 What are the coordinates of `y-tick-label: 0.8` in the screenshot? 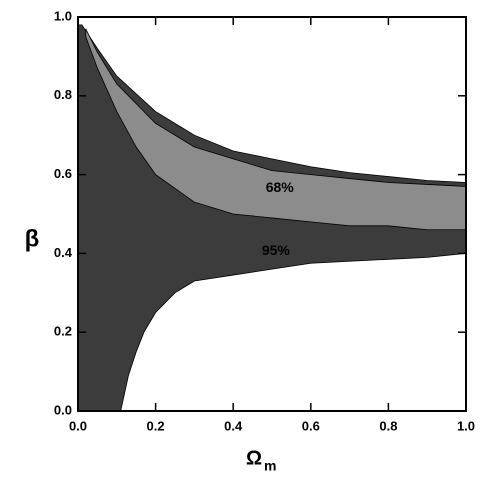 It's located at (63, 94).